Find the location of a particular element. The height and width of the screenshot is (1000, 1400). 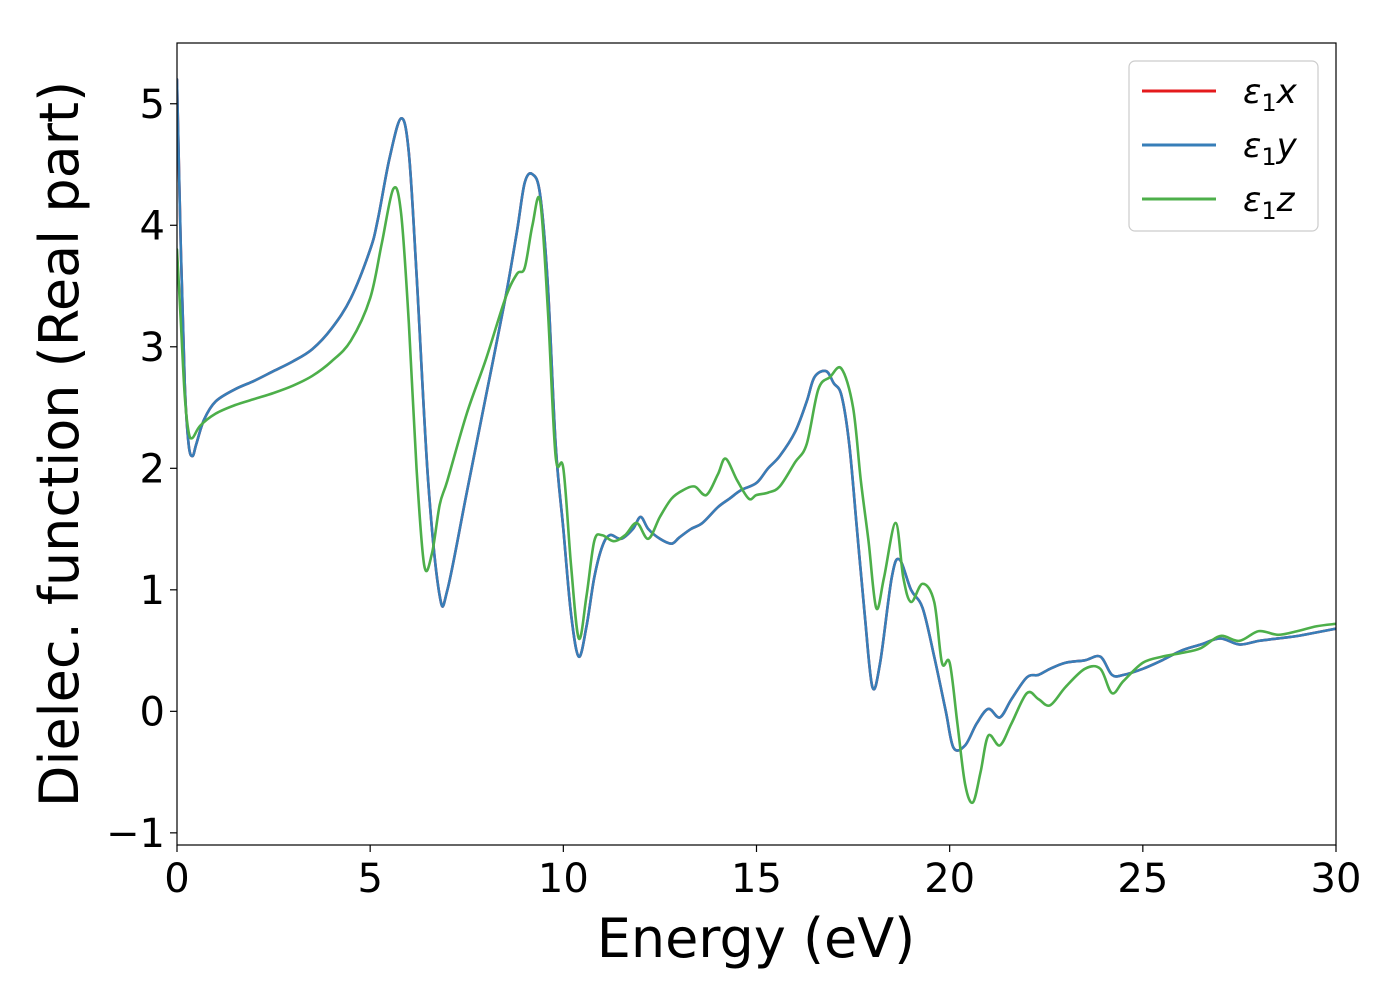

x-axis: 0 5 10 15 20 25 30 is located at coordinates (762, 873).